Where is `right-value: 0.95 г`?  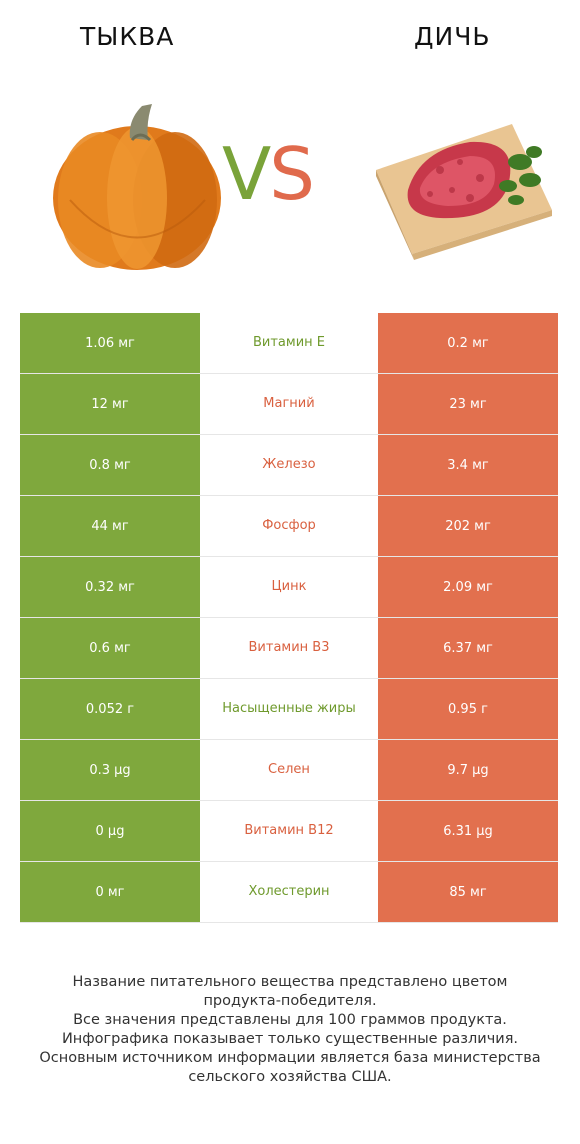
right-value: 0.95 г is located at coordinates (468, 709).